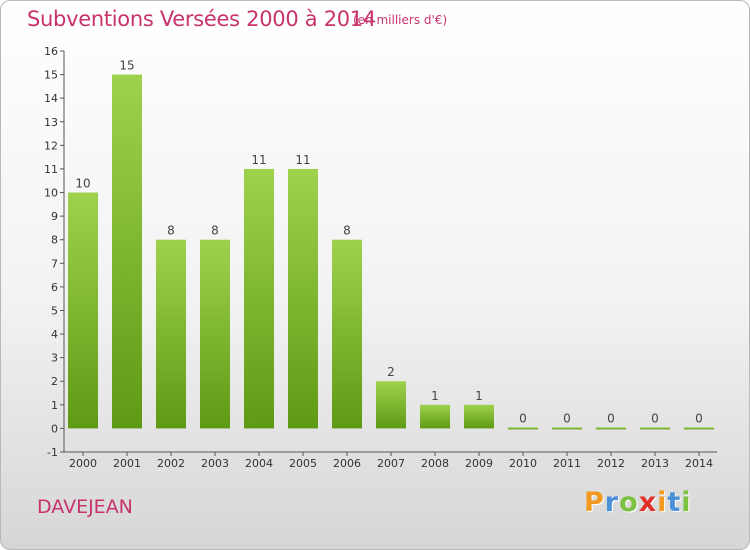 The width and height of the screenshot is (750, 550). Describe the element at coordinates (54, 216) in the screenshot. I see `y-tick-label: 9` at that location.